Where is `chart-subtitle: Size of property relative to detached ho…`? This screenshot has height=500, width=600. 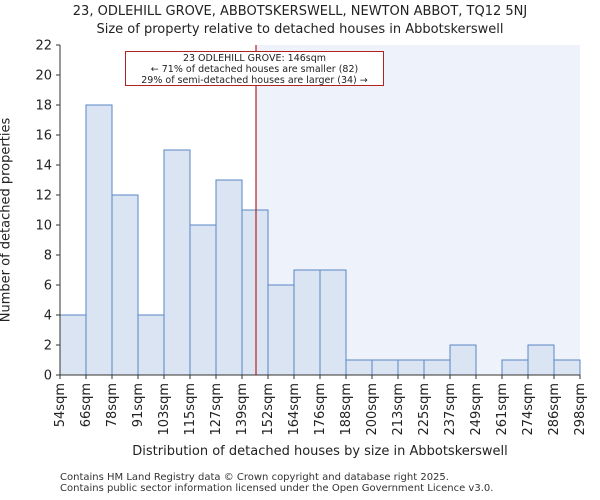 chart-subtitle: Size of property relative to detached ho… is located at coordinates (300, 29).